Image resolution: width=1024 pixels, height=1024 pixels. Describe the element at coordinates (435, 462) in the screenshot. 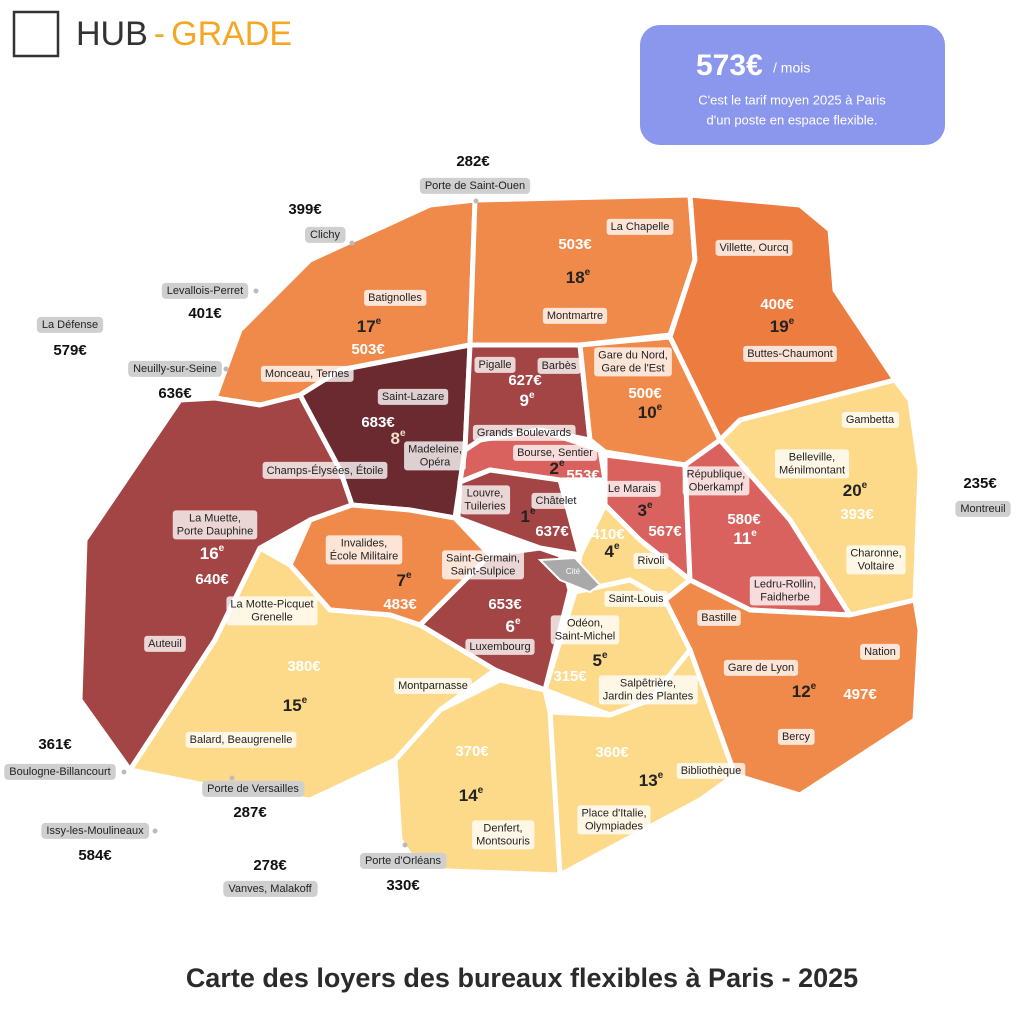

I see `place-label: Opéra` at that location.